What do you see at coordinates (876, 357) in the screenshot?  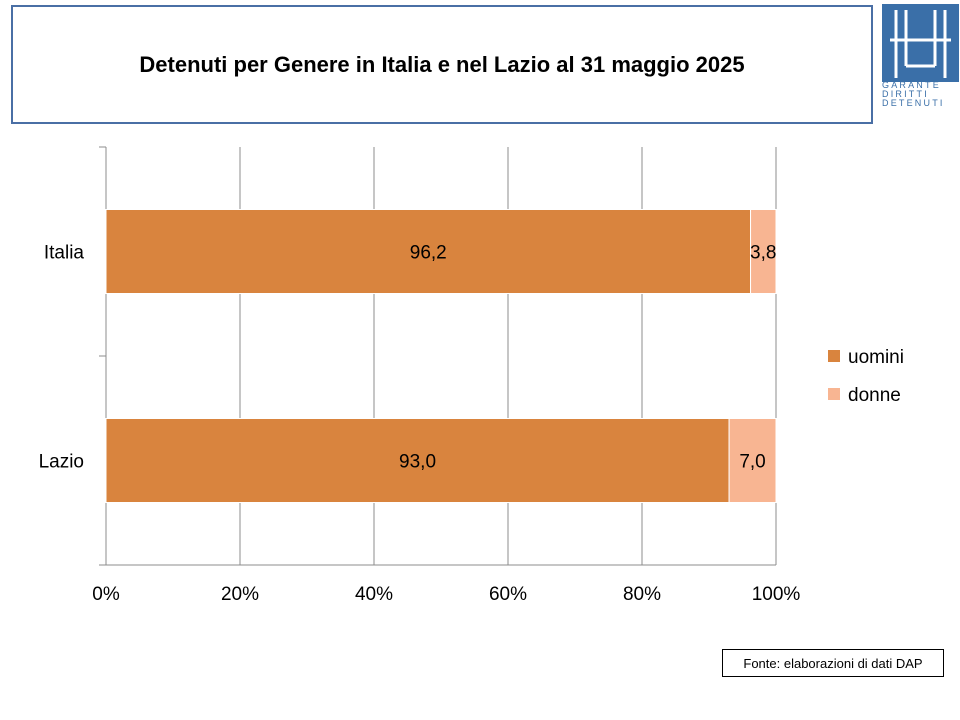 I see `legend-label: uomini` at bounding box center [876, 357].